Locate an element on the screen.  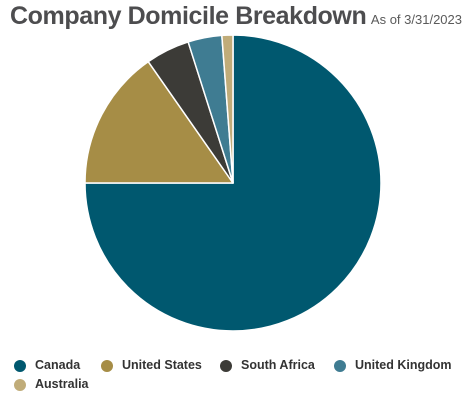
legend-label-united-kingdom: United Kingdom is located at coordinates (403, 365).